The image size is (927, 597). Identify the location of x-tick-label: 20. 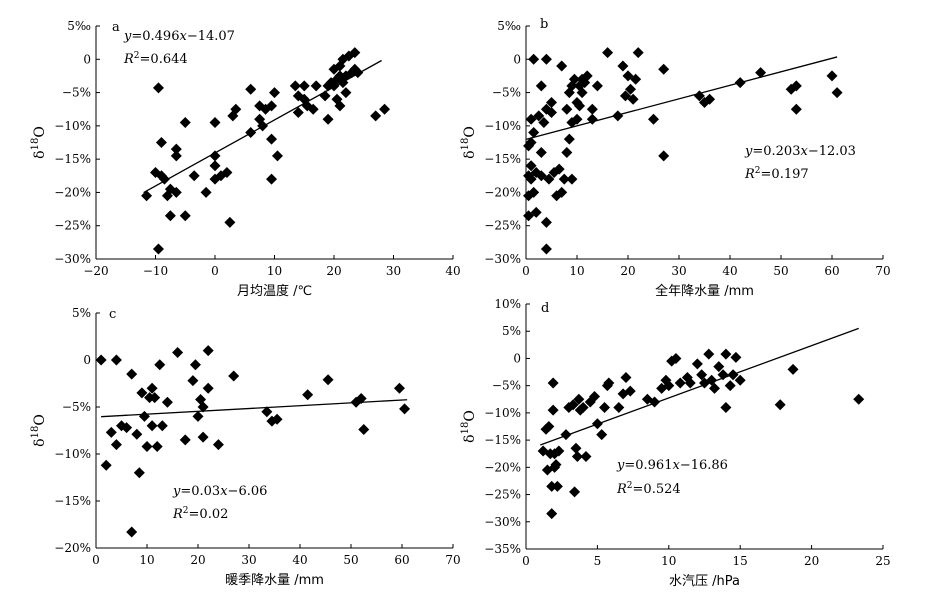
(811, 561).